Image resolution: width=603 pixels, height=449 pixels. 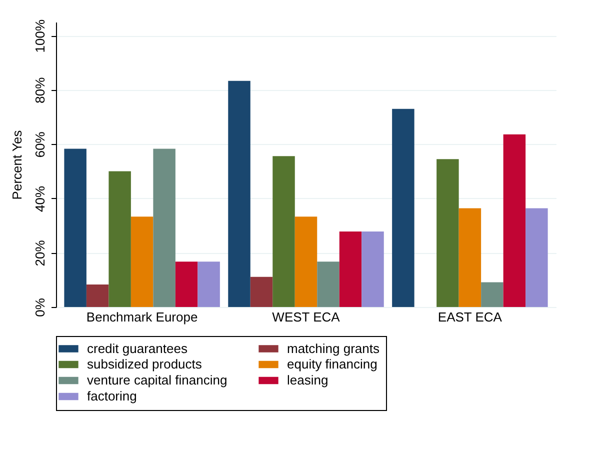 I want to click on y-tick-label: 80%, so click(x=40, y=90).